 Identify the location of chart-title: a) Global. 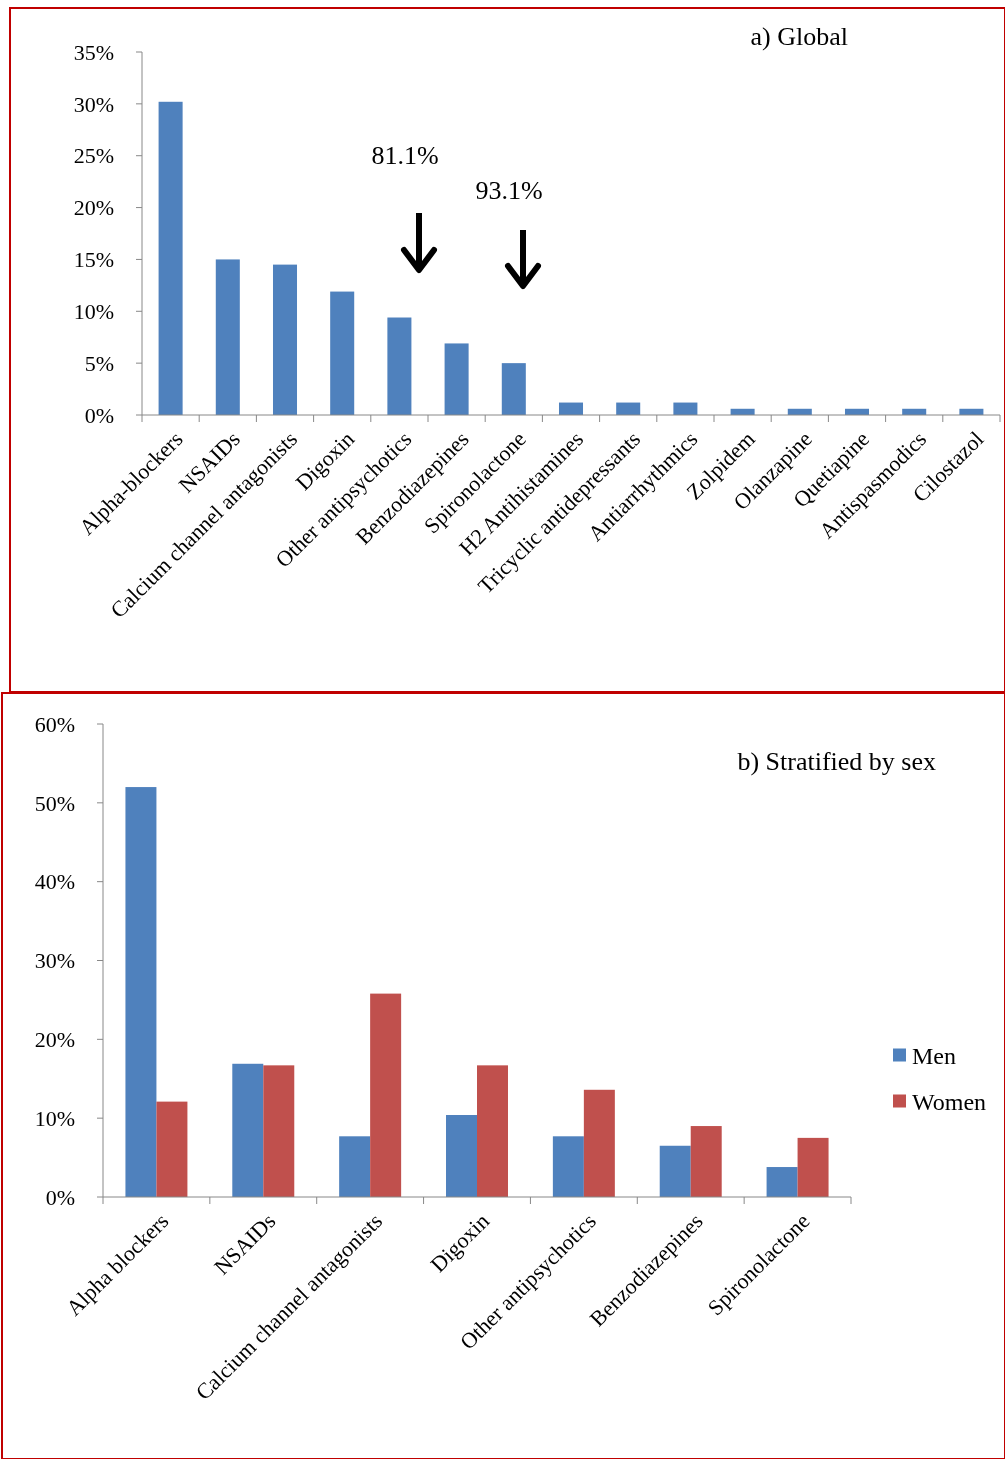
(799, 36).